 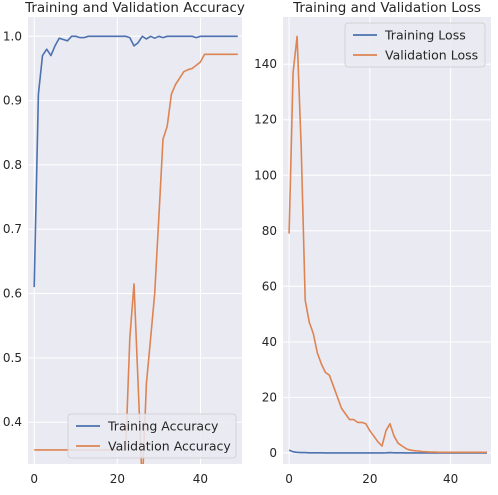 I want to click on y-tick-label: 0.9, so click(x=12, y=101).